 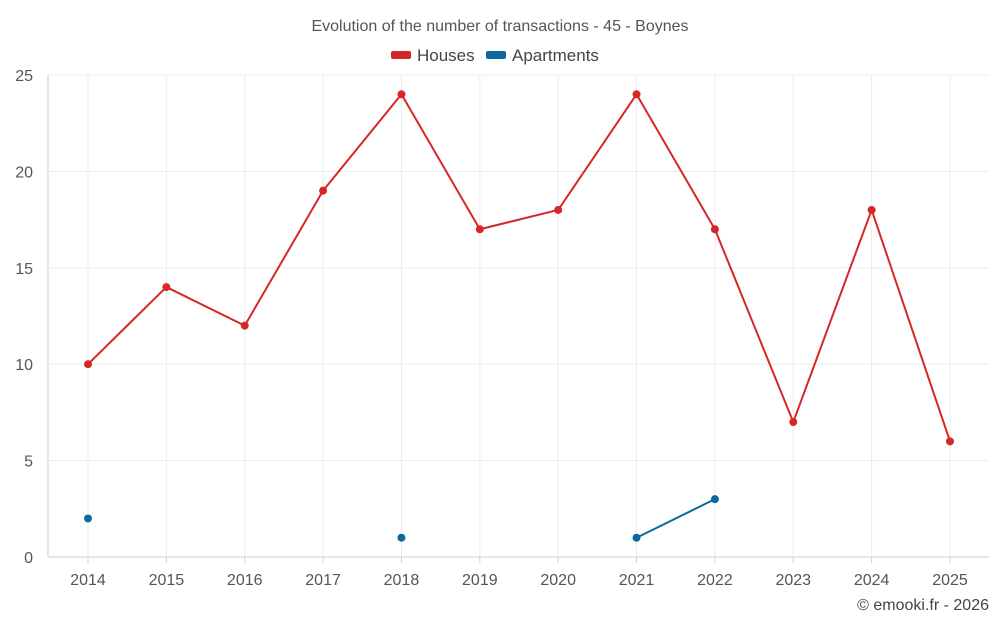 I want to click on x-tick-label: 2020, so click(x=558, y=580).